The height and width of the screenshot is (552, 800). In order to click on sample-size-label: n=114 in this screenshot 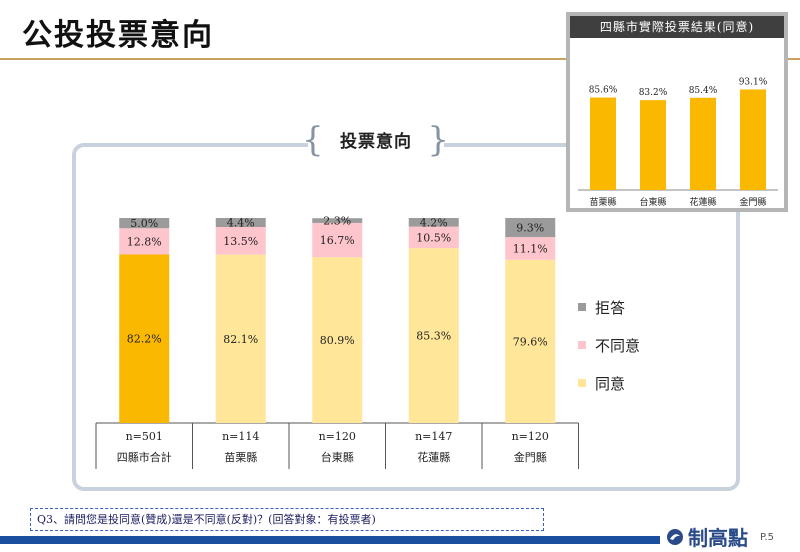, I will do `click(240, 436)`.